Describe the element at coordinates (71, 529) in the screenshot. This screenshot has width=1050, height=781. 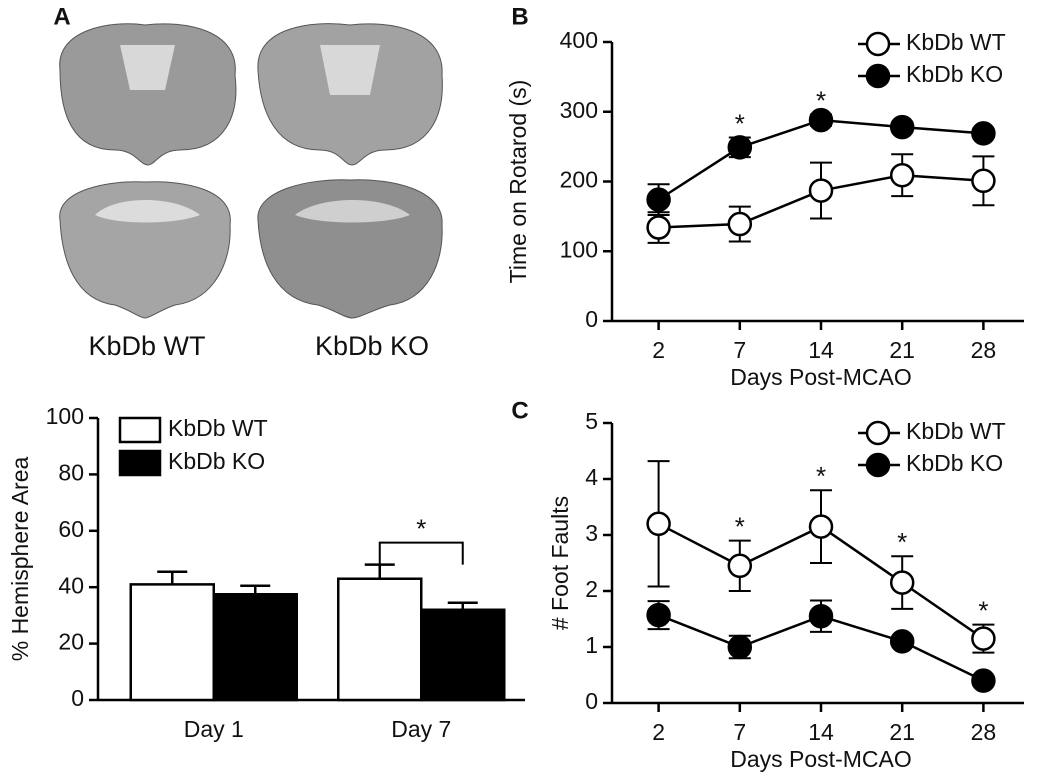
I see `y-tick-label: 60` at that location.